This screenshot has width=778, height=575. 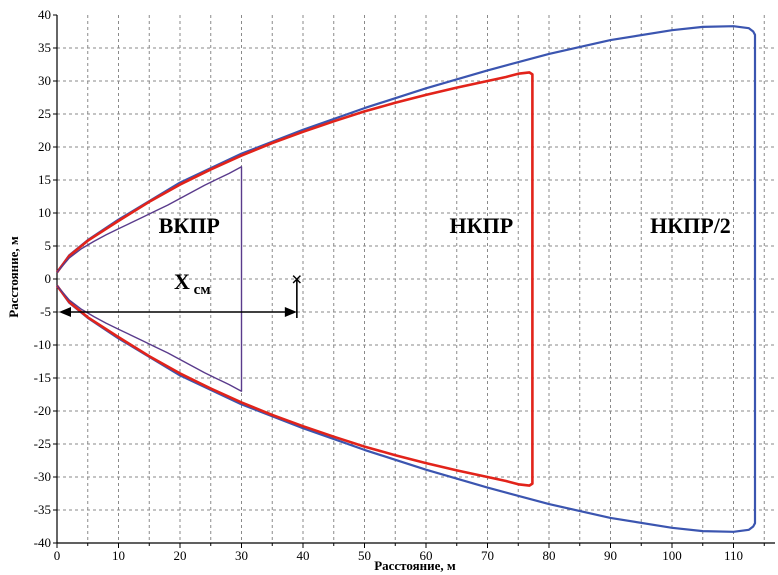 What do you see at coordinates (189, 225) in the screenshot?
I see `annotation-label: ВКПР` at bounding box center [189, 225].